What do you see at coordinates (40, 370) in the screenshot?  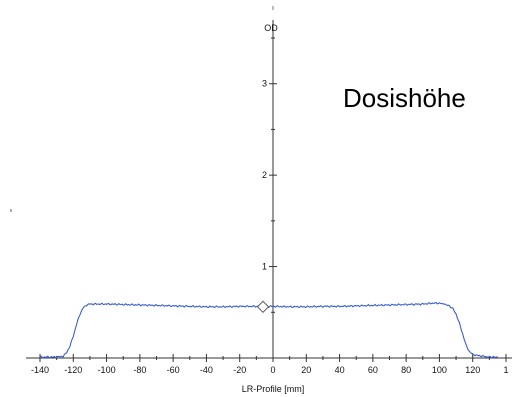 I see `x-tick-label: -140` at bounding box center [40, 370].